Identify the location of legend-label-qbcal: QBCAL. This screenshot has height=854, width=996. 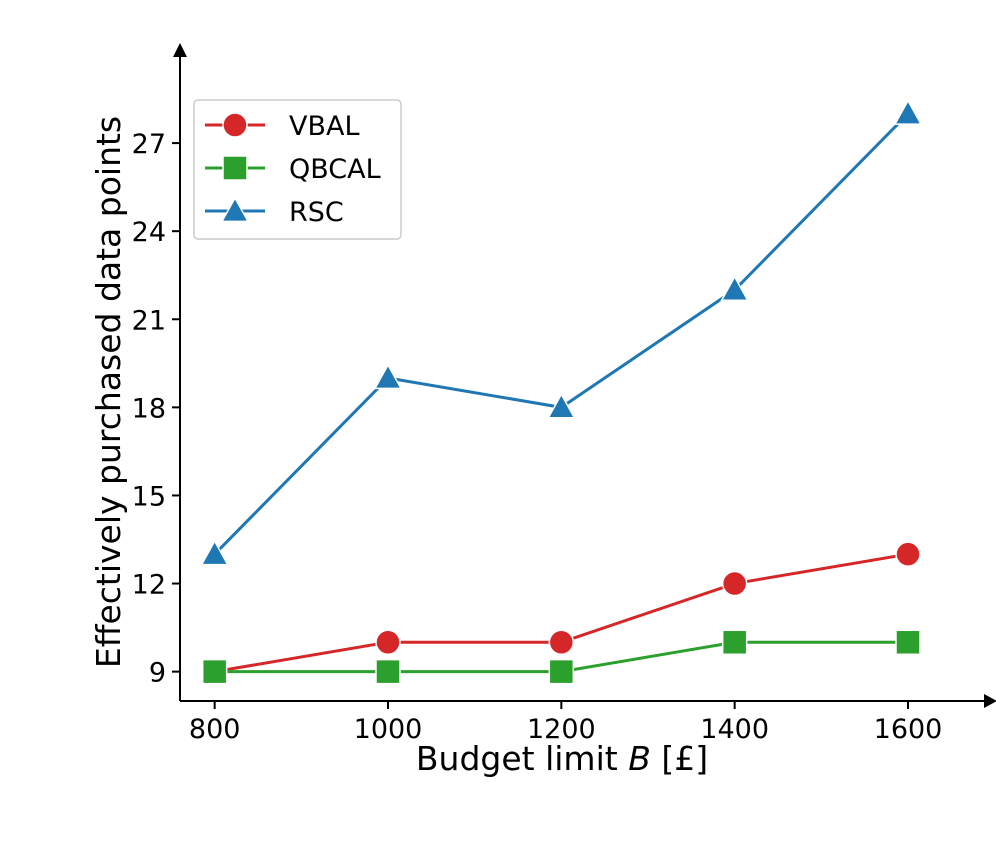
(335, 169).